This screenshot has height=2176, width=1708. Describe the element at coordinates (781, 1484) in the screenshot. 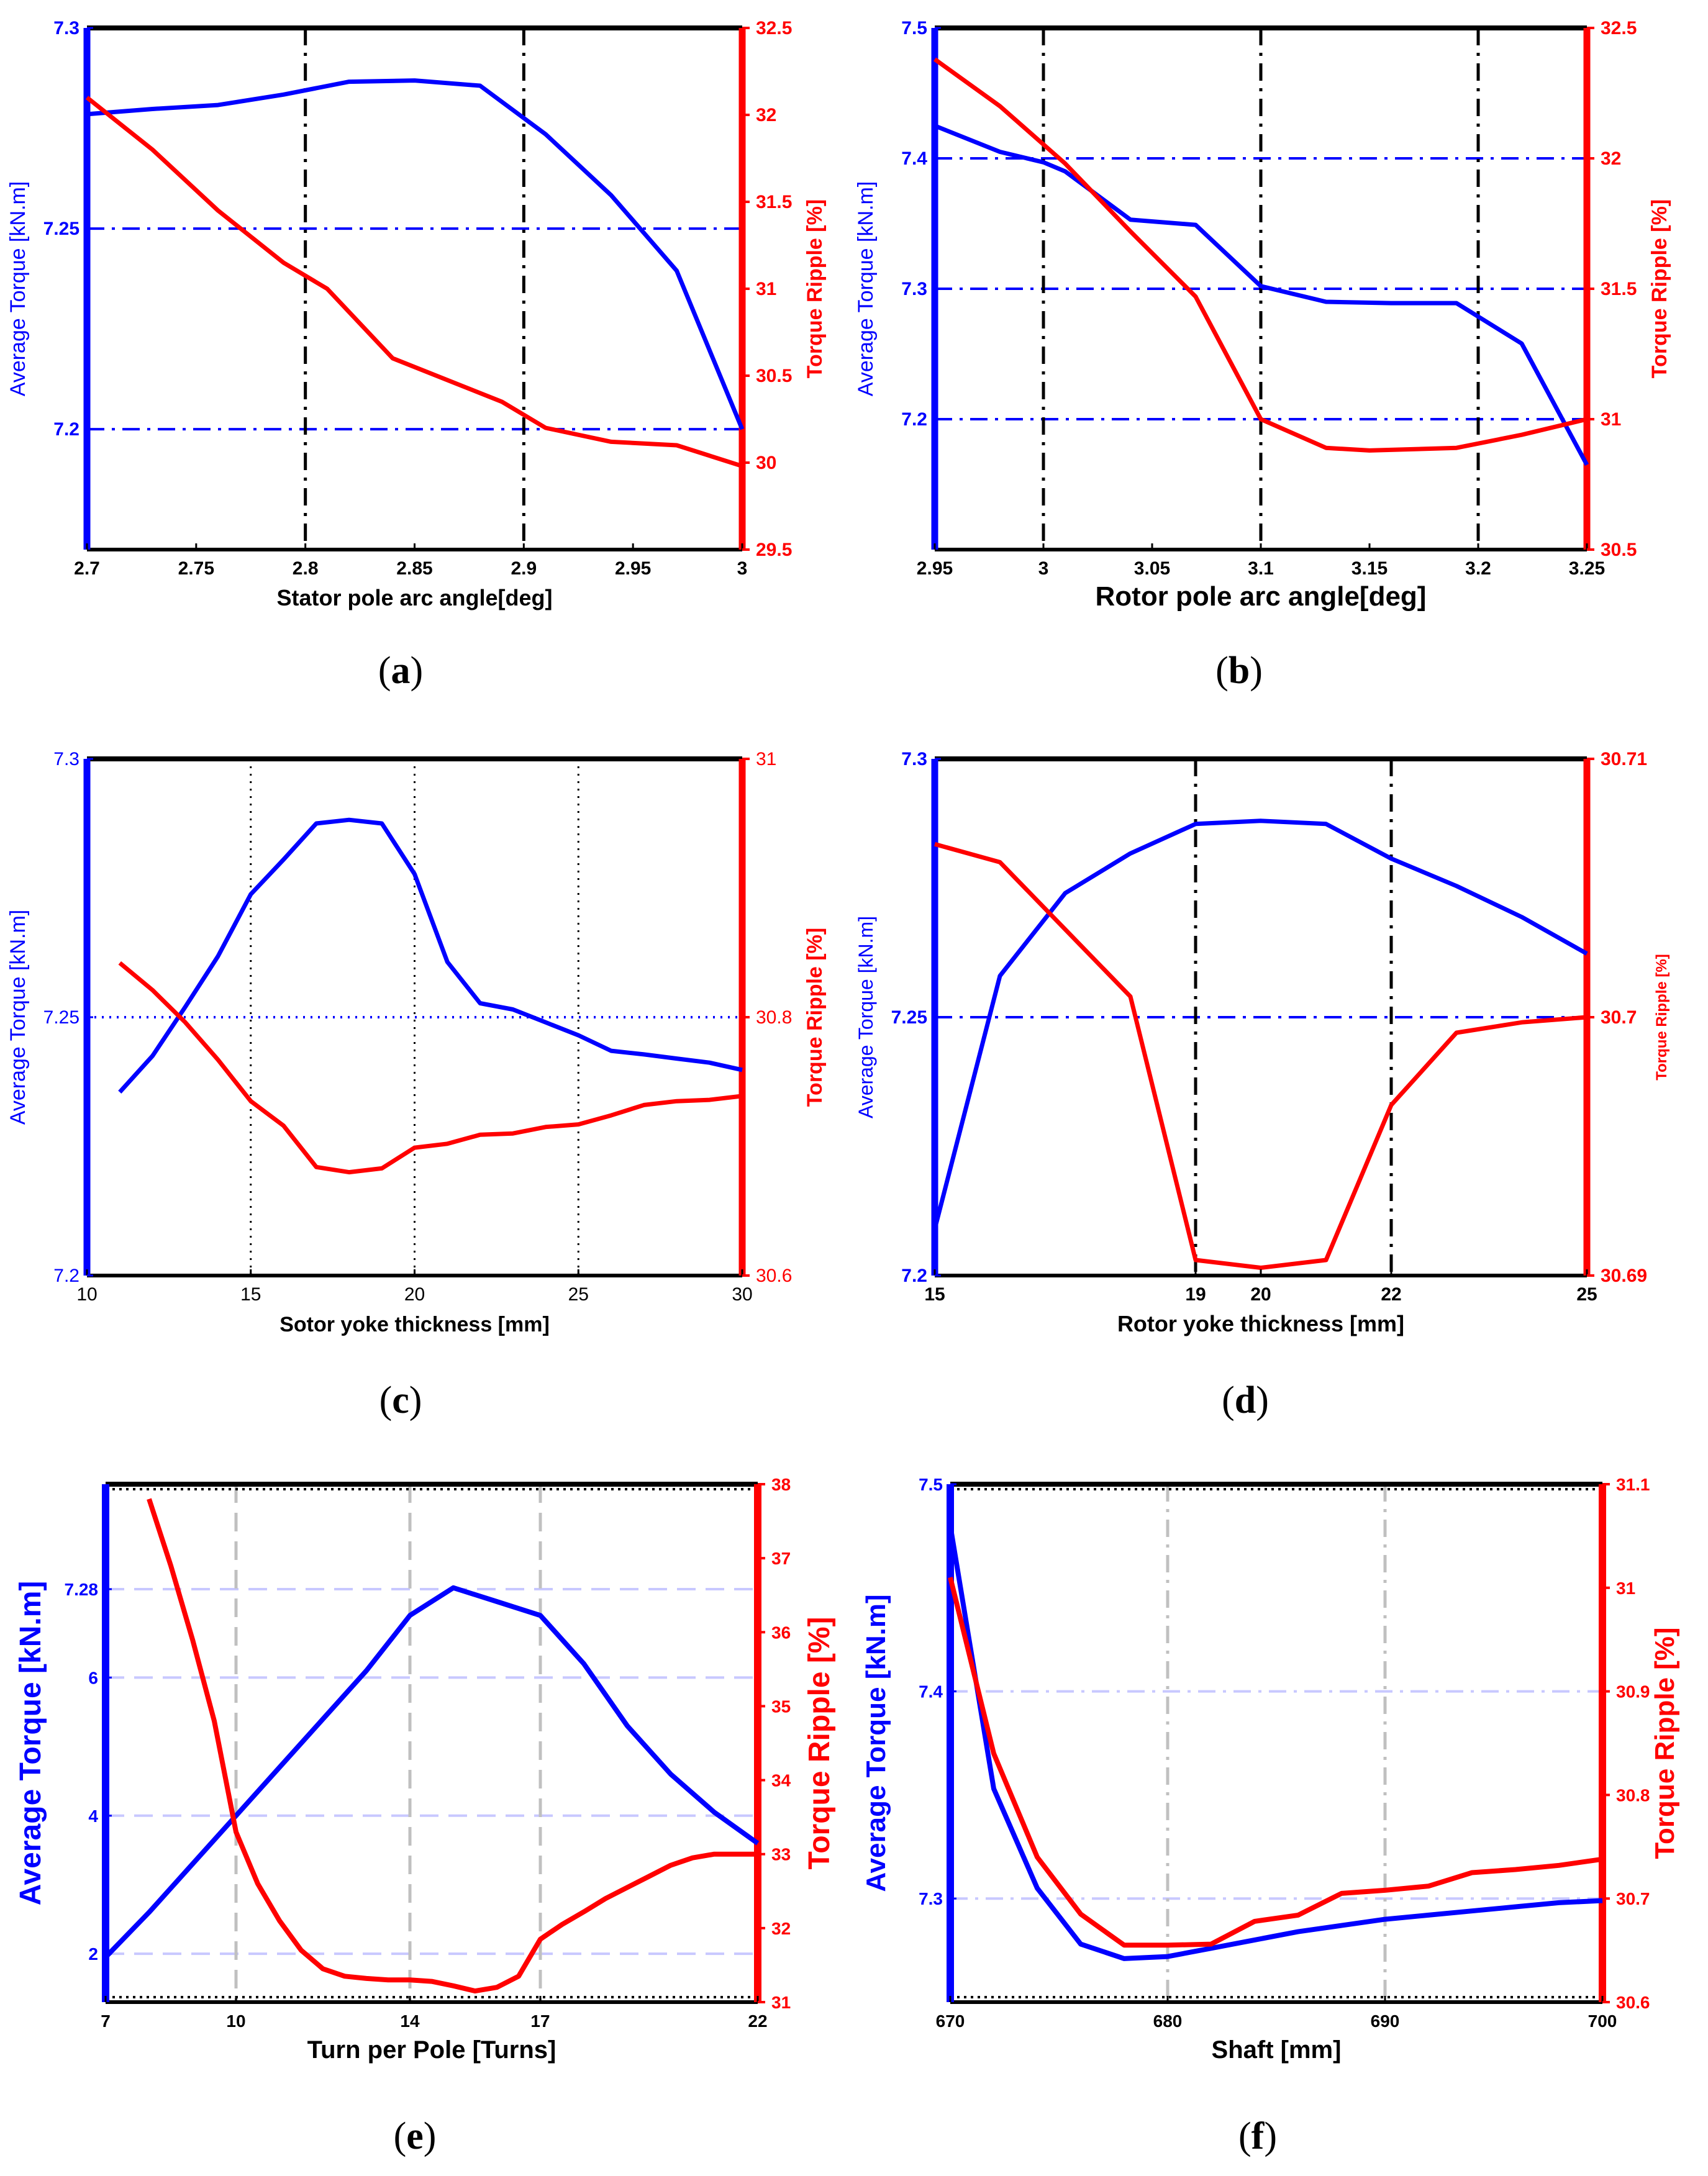

I see `y-right-tick-label: 38` at that location.